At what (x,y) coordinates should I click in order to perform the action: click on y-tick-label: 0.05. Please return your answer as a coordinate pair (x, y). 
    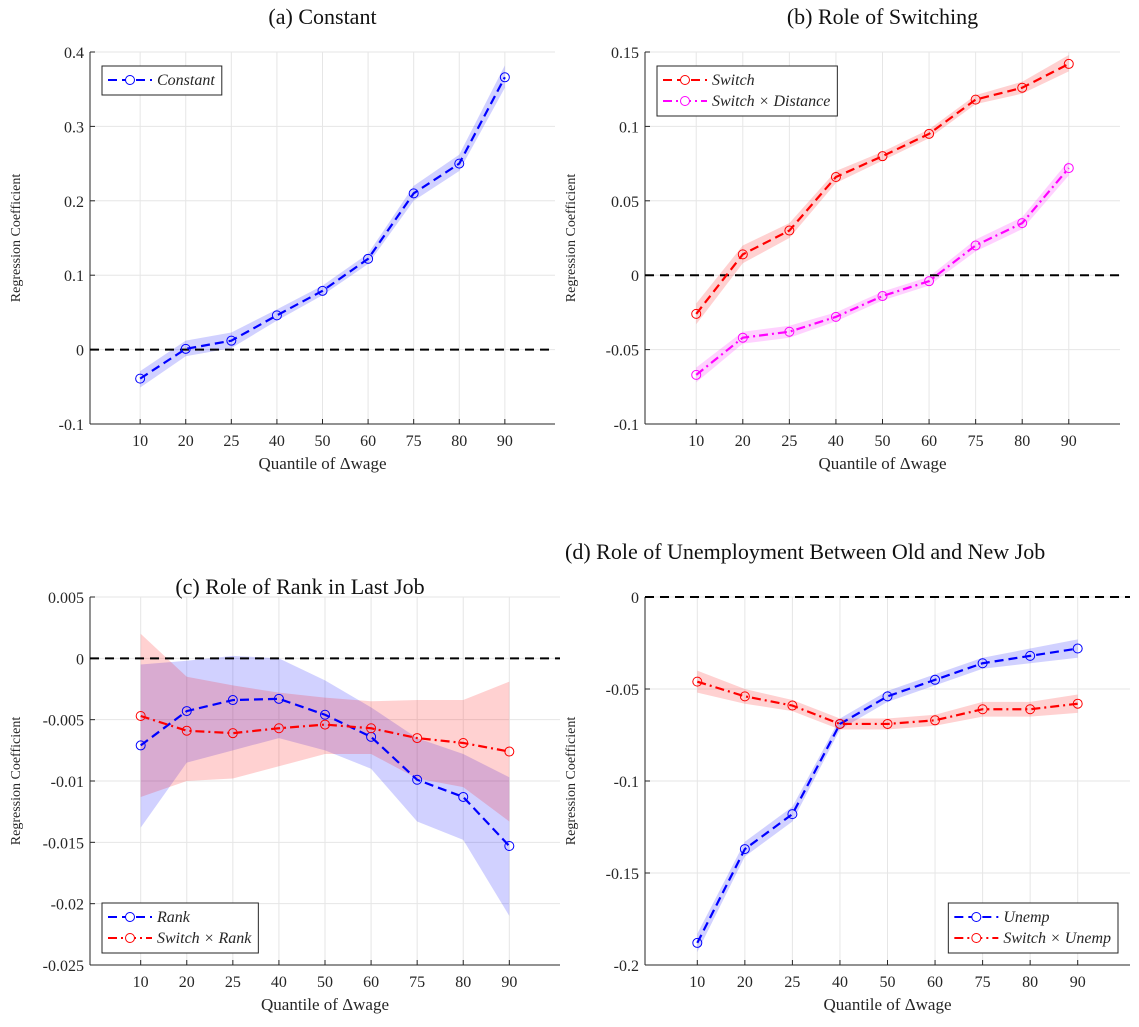
    Looking at the image, I should click on (625, 202).